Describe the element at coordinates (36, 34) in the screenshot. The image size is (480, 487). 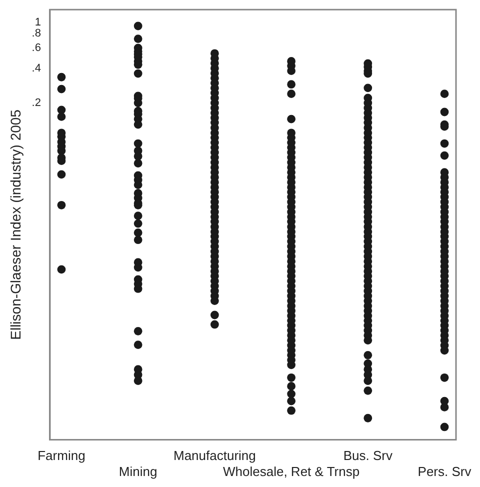
I see `y-tick-label: .8` at that location.